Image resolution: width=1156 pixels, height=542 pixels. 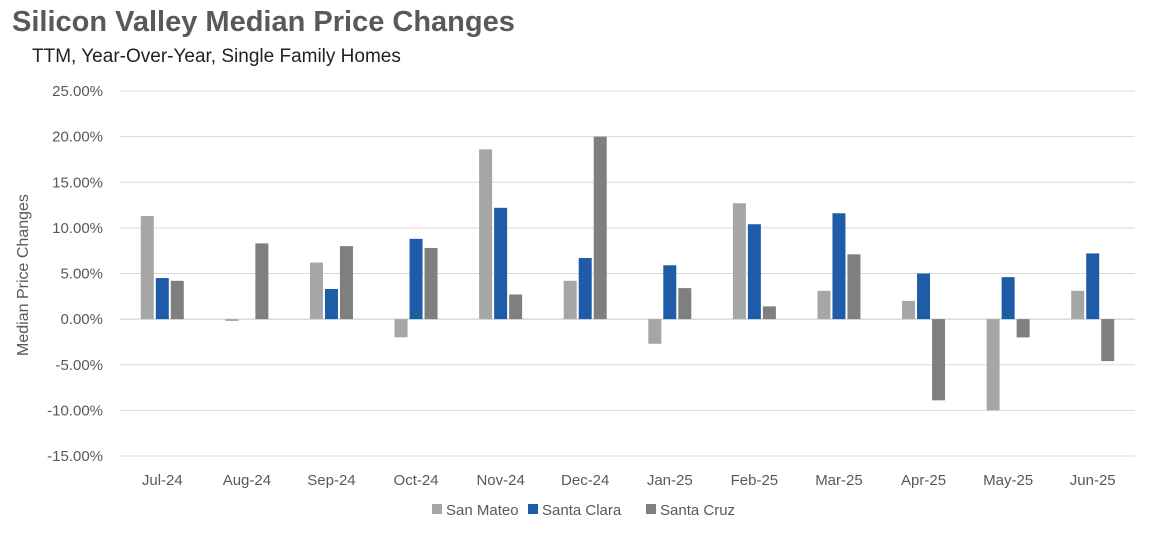 I want to click on legend: San Mateo Santa Clara Santa Cruz, so click(x=583, y=510).